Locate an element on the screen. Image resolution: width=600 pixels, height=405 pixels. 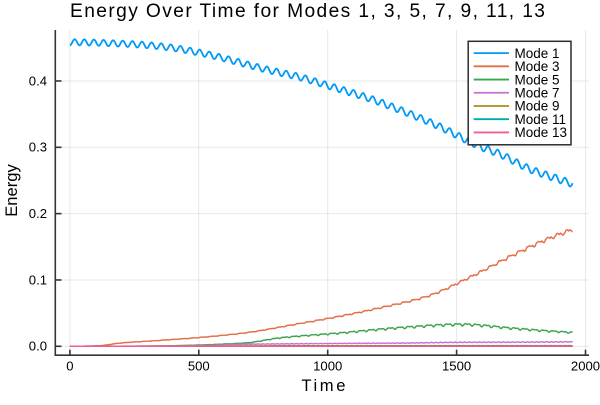
svg-text: Energy is located at coordinates (11, 190).